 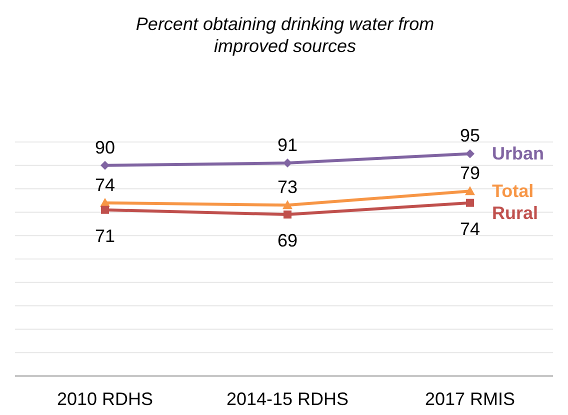 What do you see at coordinates (287, 240) in the screenshot?
I see `data-label: 69` at bounding box center [287, 240].